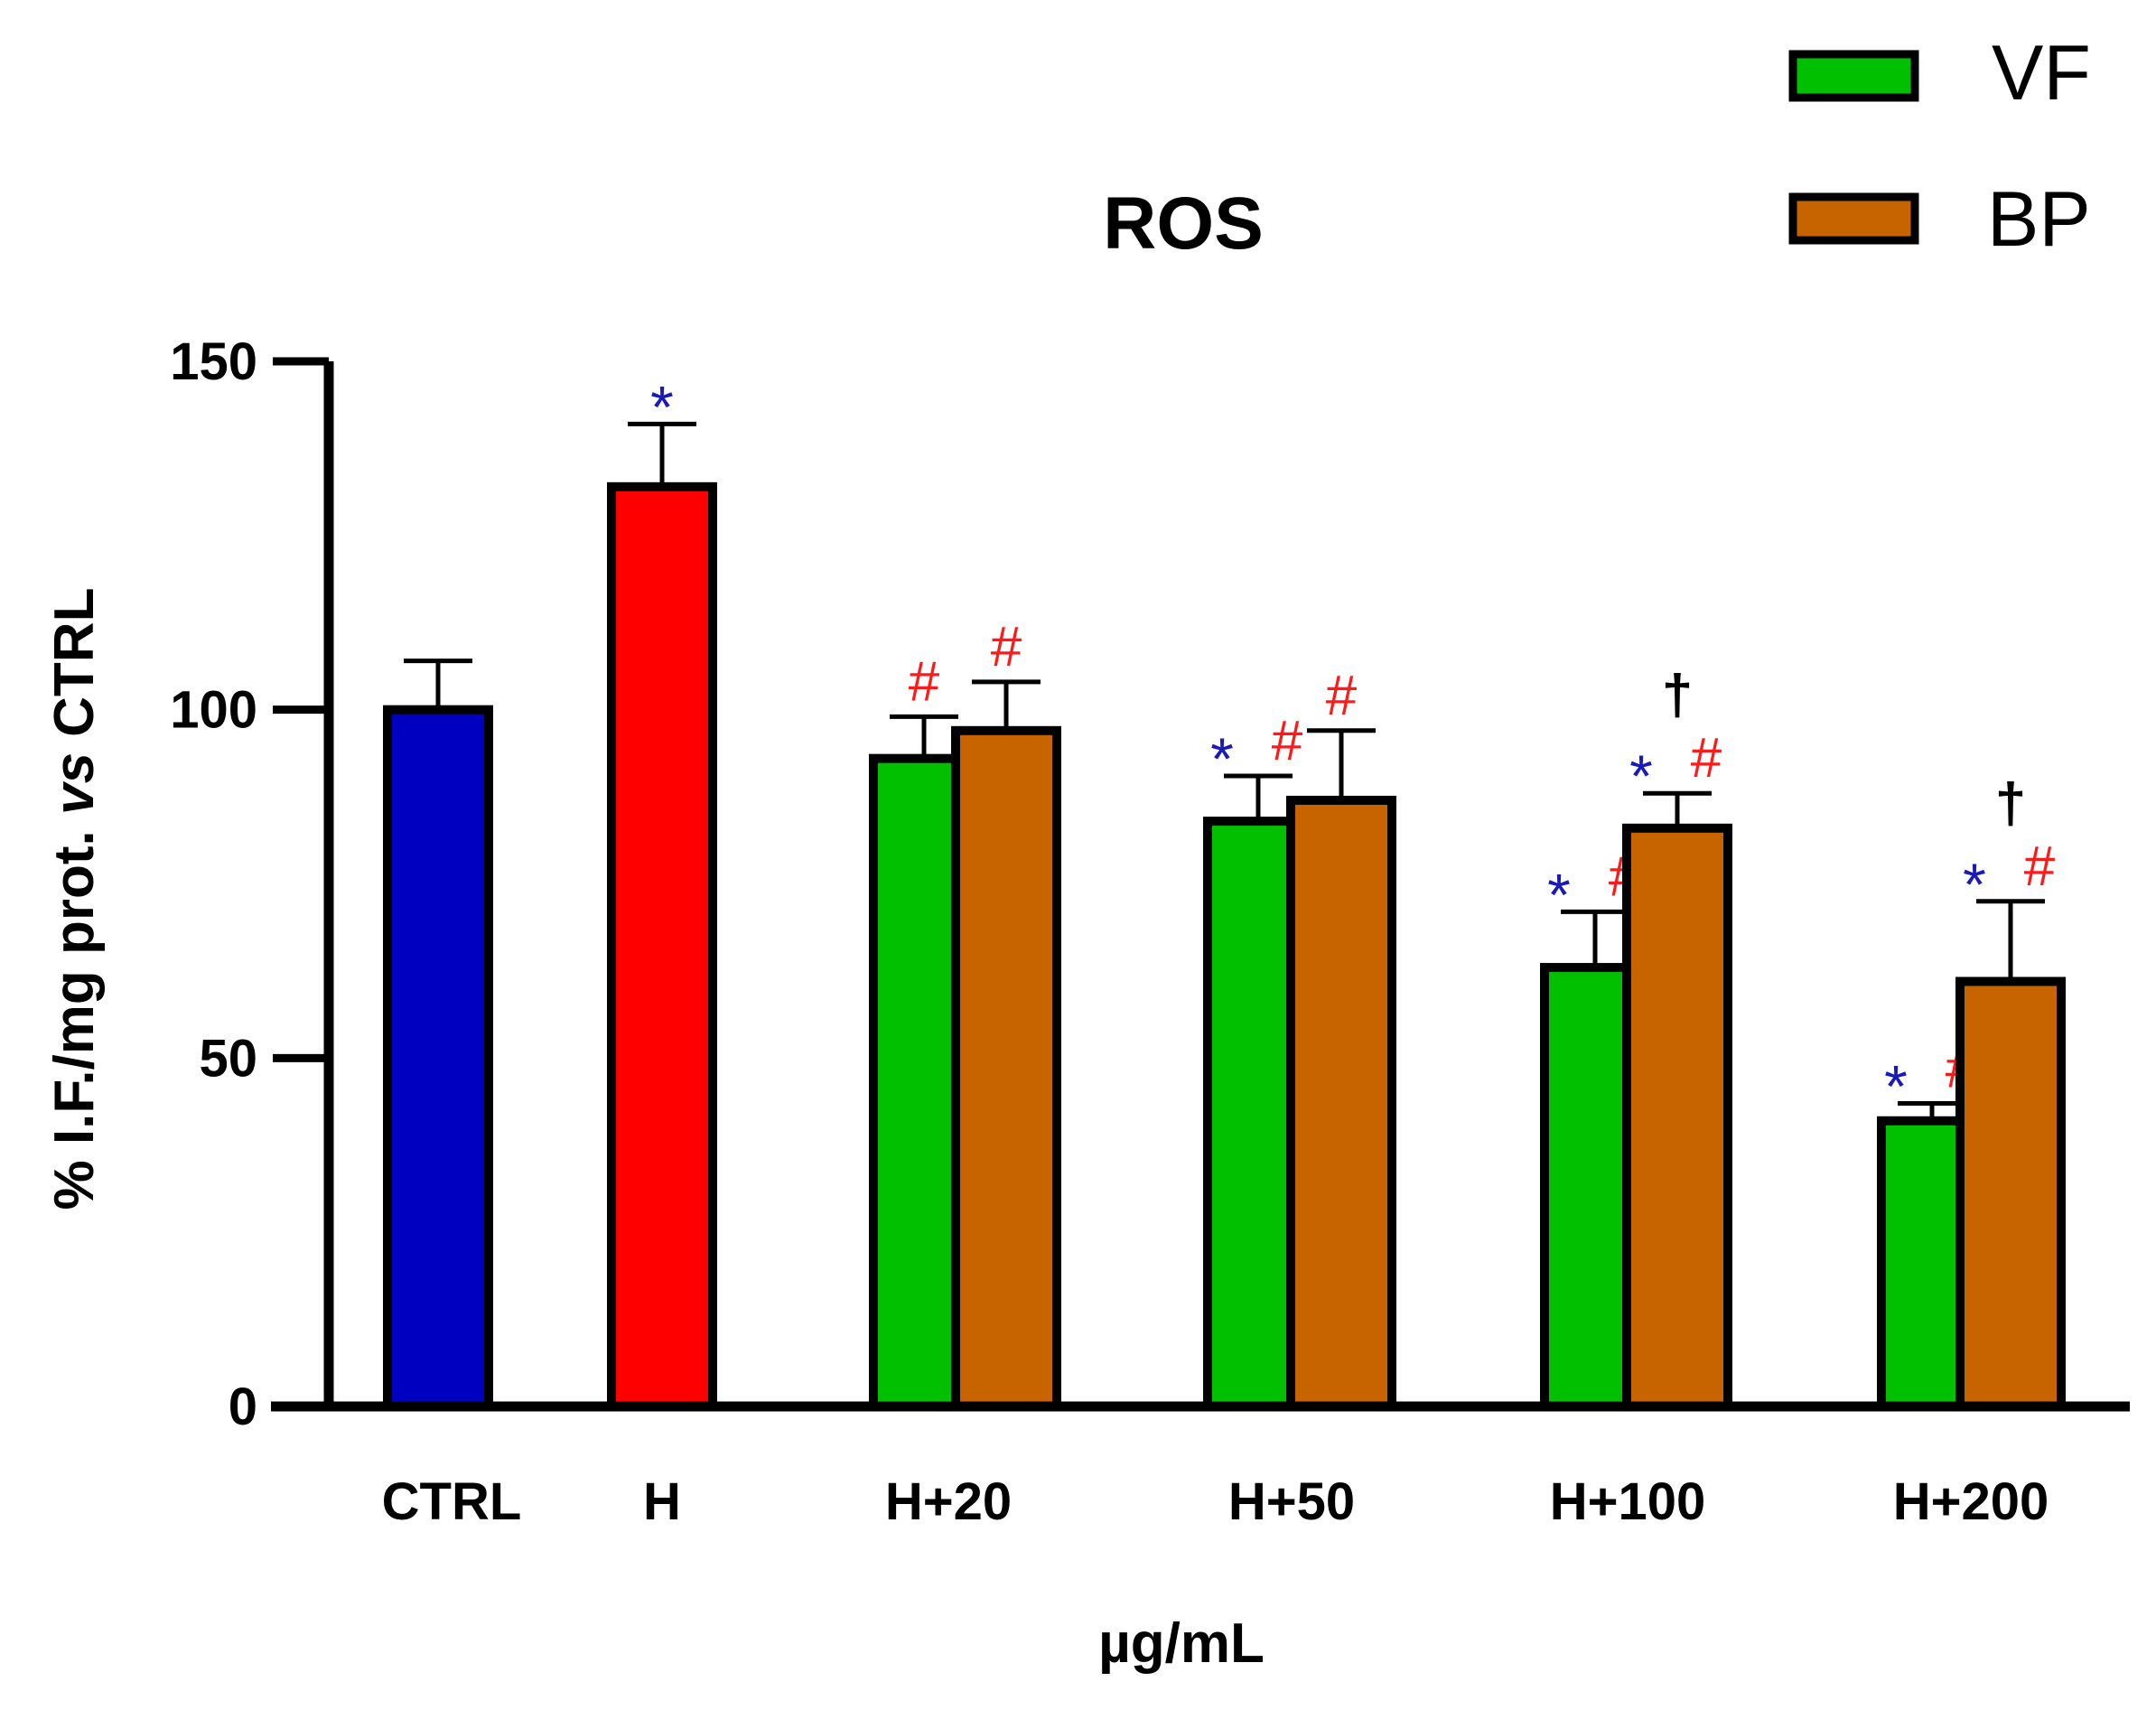 The image size is (2156, 1719). What do you see at coordinates (1006, 647) in the screenshot?
I see `significance-mark-h-20-bp-0: #` at bounding box center [1006, 647].